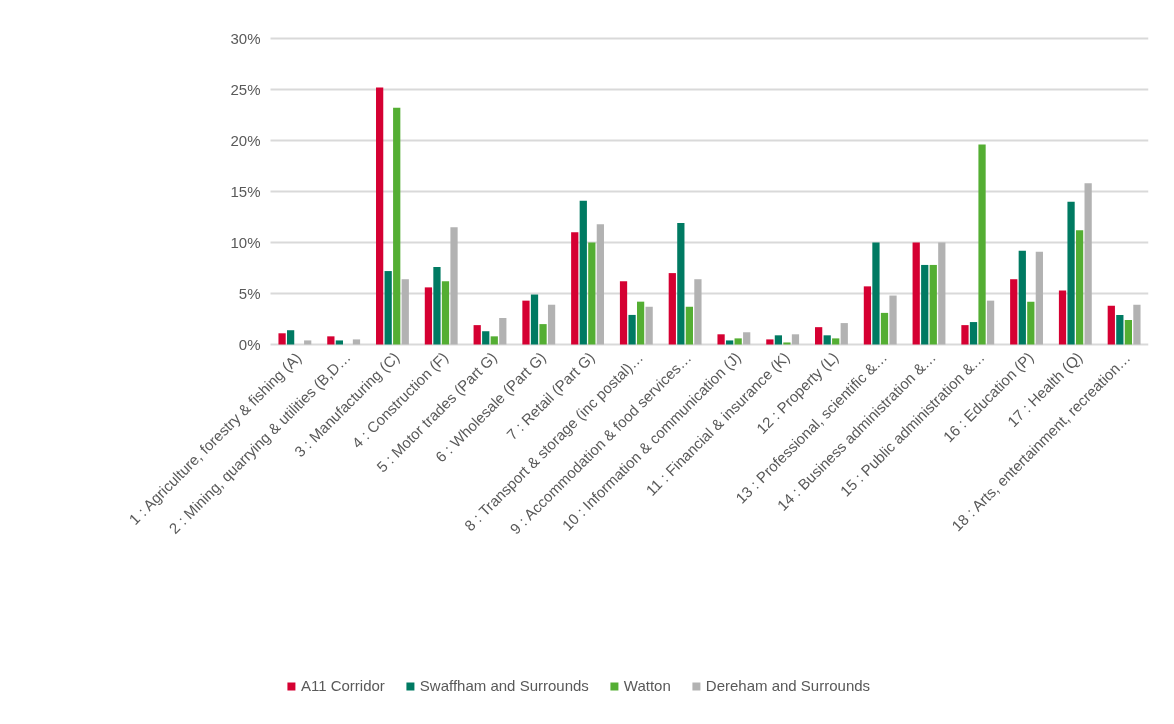 This screenshot has height=724, width=1174. I want to click on y-tick-label: 30%, so click(245, 38).